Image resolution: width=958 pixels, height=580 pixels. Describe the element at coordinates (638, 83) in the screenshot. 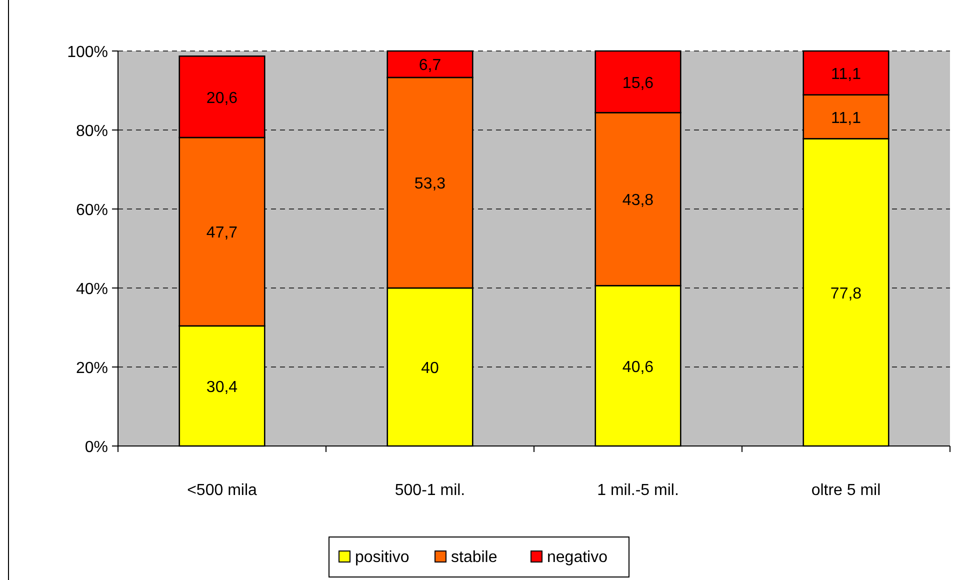

I see `data-label: 15,6` at that location.